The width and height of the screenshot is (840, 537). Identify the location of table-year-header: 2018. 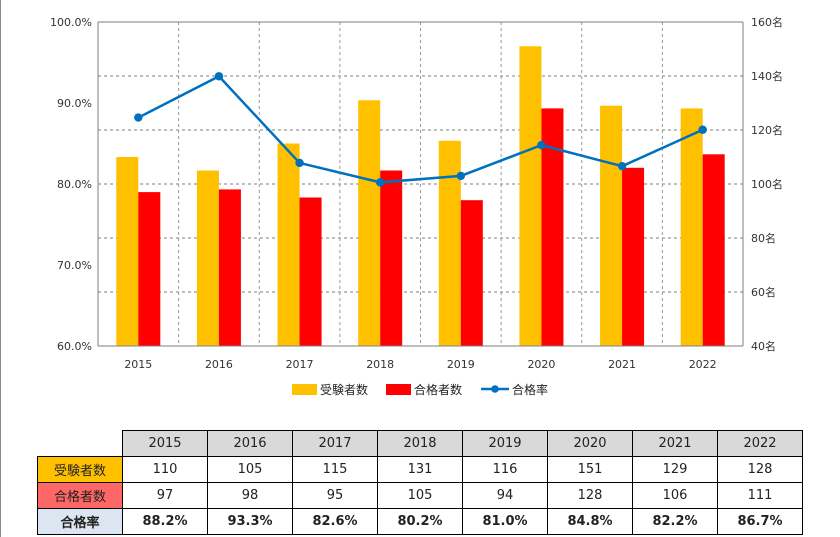
(420, 443).